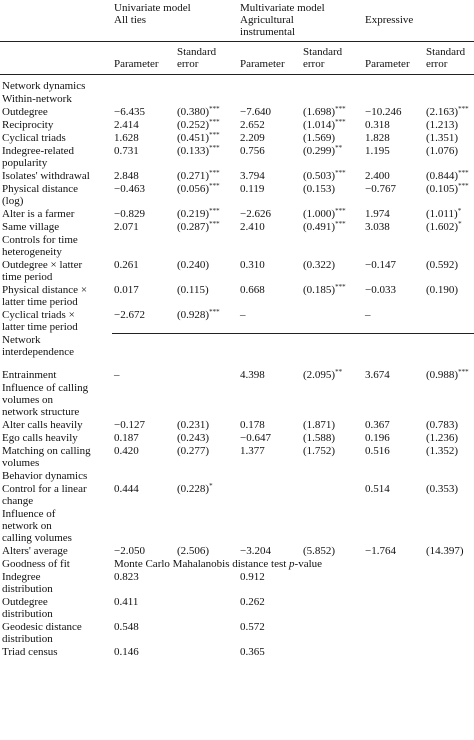 The width and height of the screenshot is (474, 740). What do you see at coordinates (377, 451) in the screenshot?
I see `cell-value: 0.516` at bounding box center [377, 451].